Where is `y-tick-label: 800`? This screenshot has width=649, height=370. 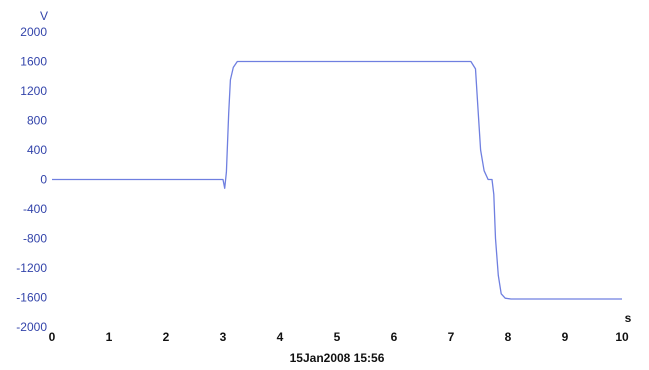
y-tick-label: 800 is located at coordinates (37, 121).